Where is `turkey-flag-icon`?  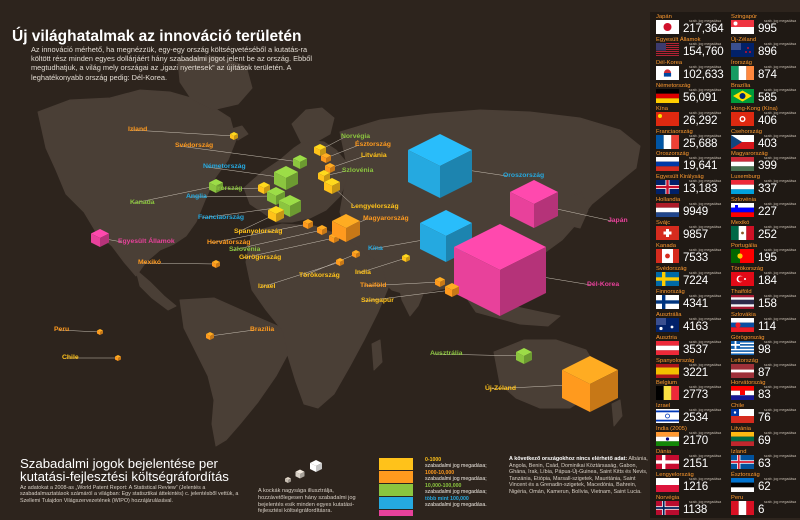 turkey-flag-icon is located at coordinates (742, 278).